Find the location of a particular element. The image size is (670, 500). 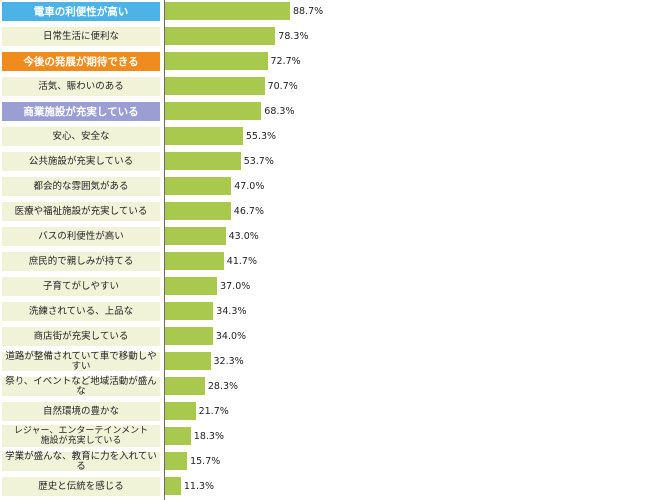

value-label: 41.7% is located at coordinates (241, 261).